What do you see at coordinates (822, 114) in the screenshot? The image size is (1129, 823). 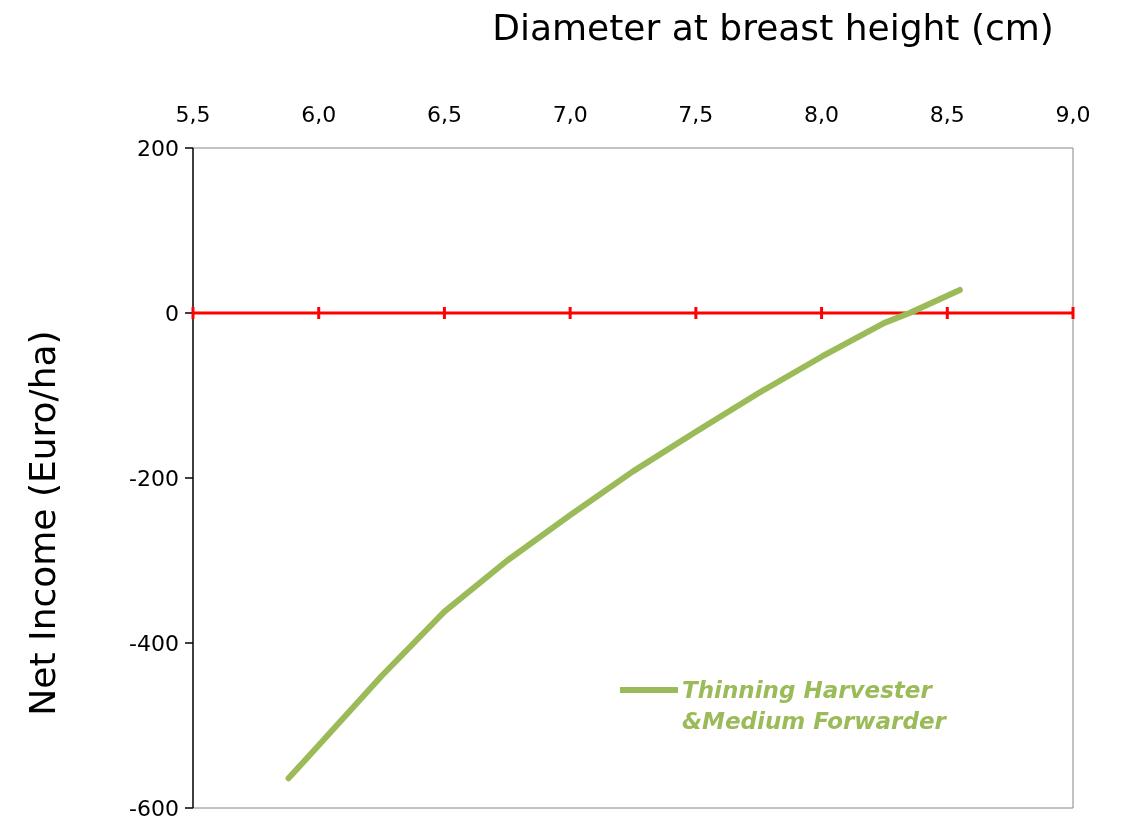 I see `x-tick-label: 8,0` at bounding box center [822, 114].